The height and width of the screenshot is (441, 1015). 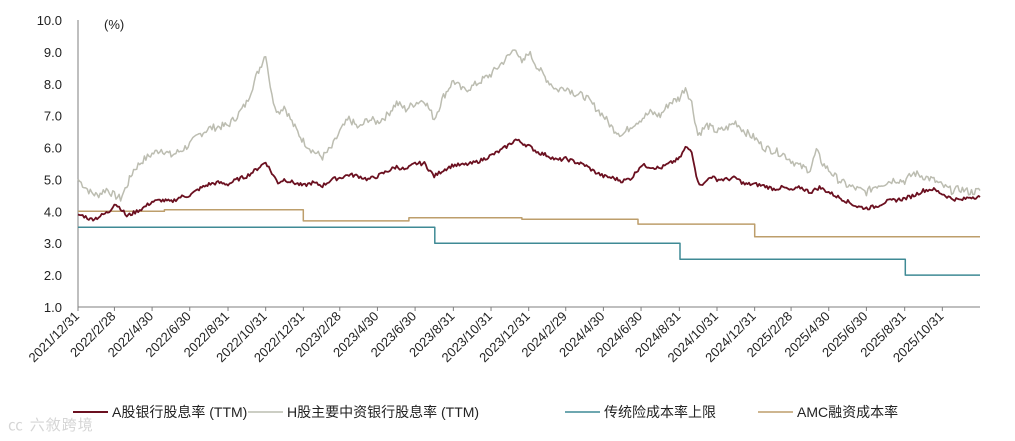 What do you see at coordinates (383, 412) in the screenshot?
I see `legend-label: H股主要中资银行股息率 (TTM)` at bounding box center [383, 412].